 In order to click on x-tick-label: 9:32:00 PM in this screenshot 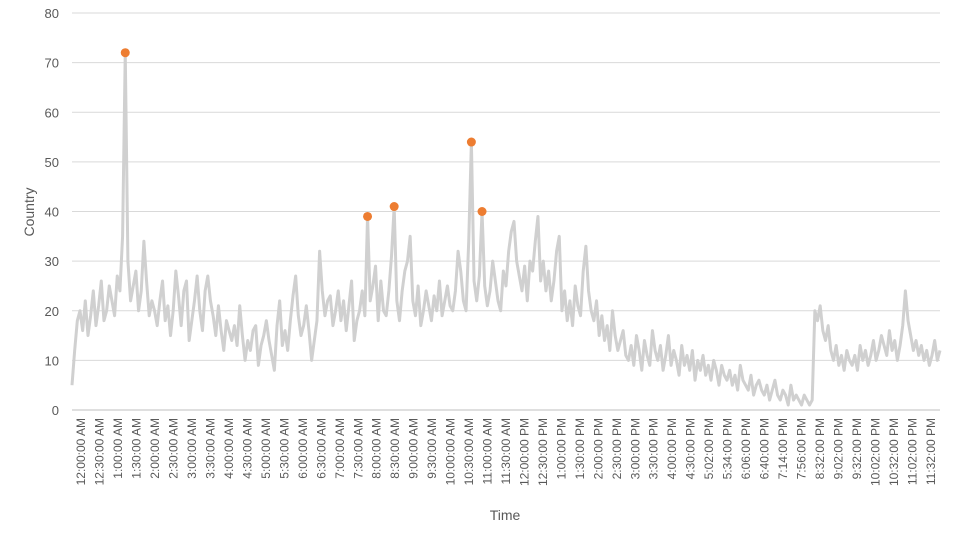, I will do `click(857, 448)`.